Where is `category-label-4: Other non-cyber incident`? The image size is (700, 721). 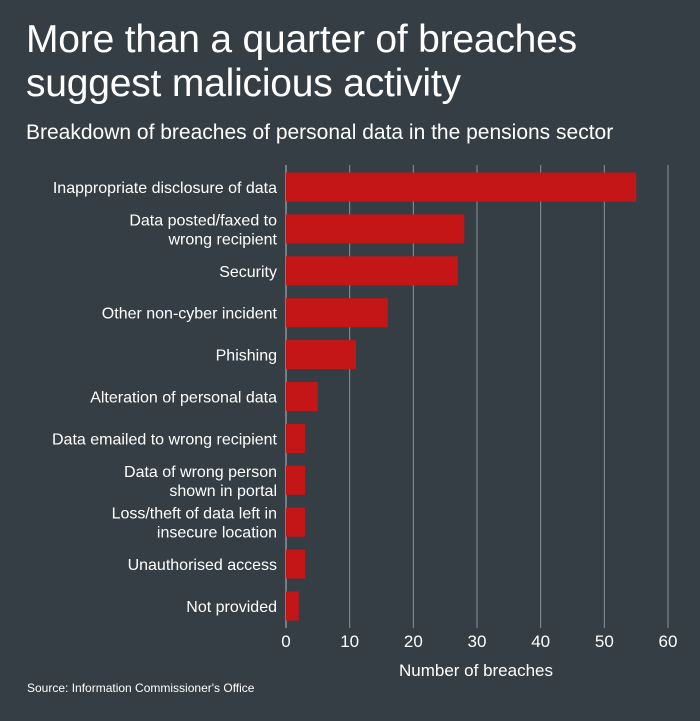 category-label-4: Other non-cyber incident is located at coordinates (190, 314).